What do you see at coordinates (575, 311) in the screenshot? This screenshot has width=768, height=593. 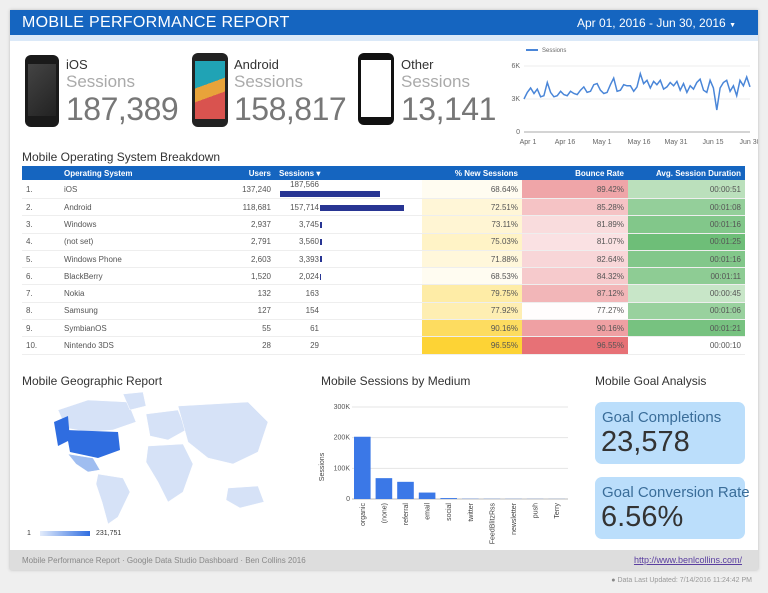 I see `cell-bounce-rate: 77.27%` at bounding box center [575, 311].